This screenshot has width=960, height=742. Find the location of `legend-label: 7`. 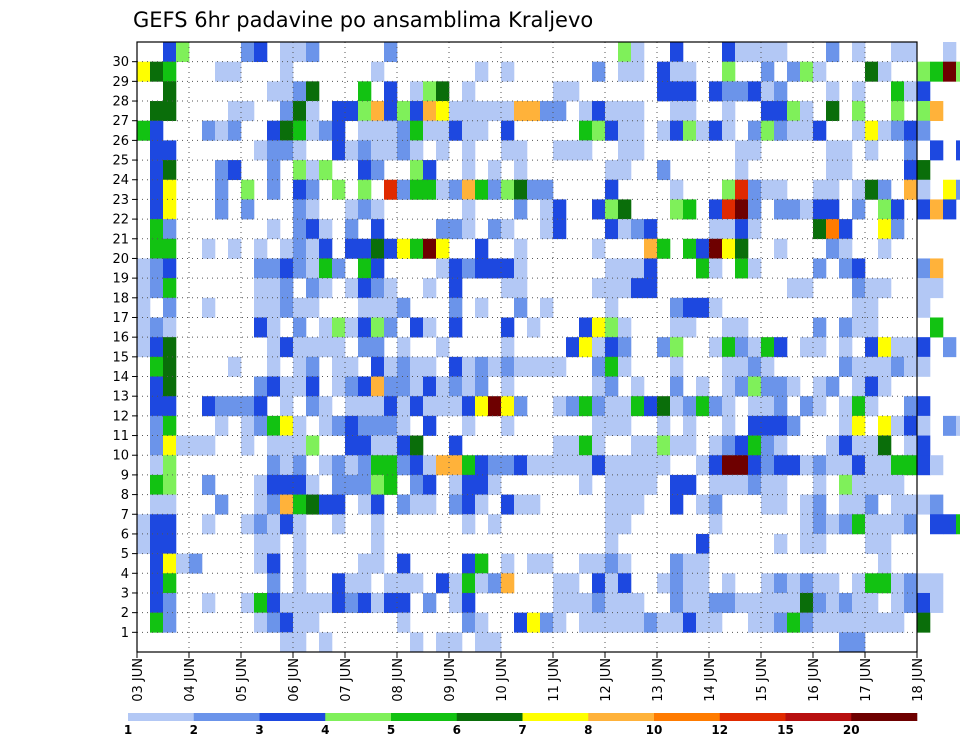

legend-label: 7 is located at coordinates (522, 730).